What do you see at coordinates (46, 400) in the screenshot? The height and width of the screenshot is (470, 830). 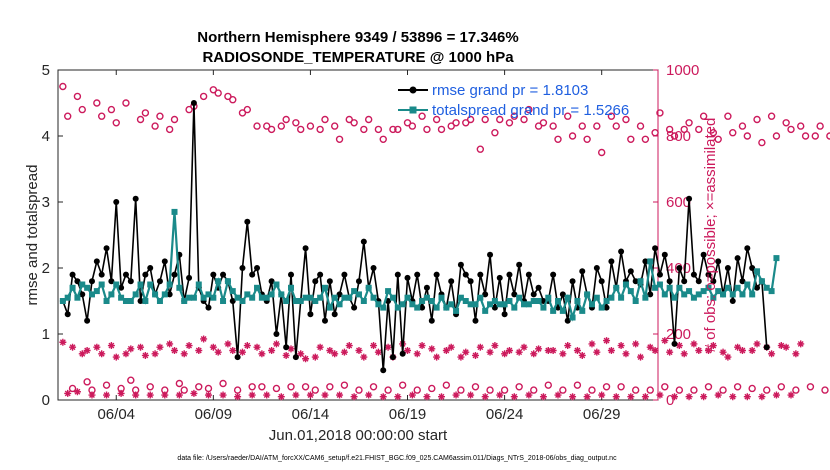 I see `y-tick-label-left: 0` at bounding box center [46, 400].